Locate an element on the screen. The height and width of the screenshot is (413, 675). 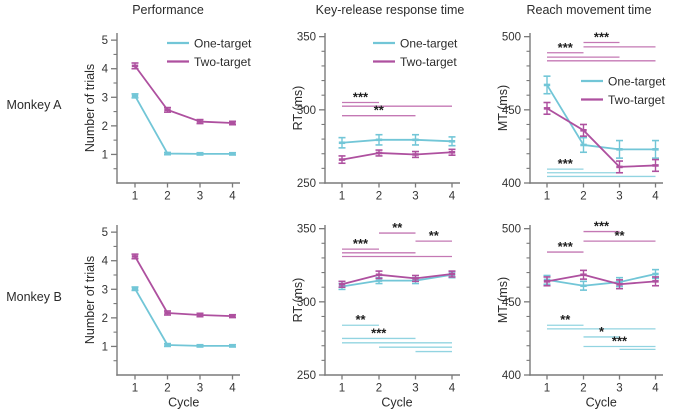
row-label-monkey-b: Monkey B is located at coordinates (34, 297).